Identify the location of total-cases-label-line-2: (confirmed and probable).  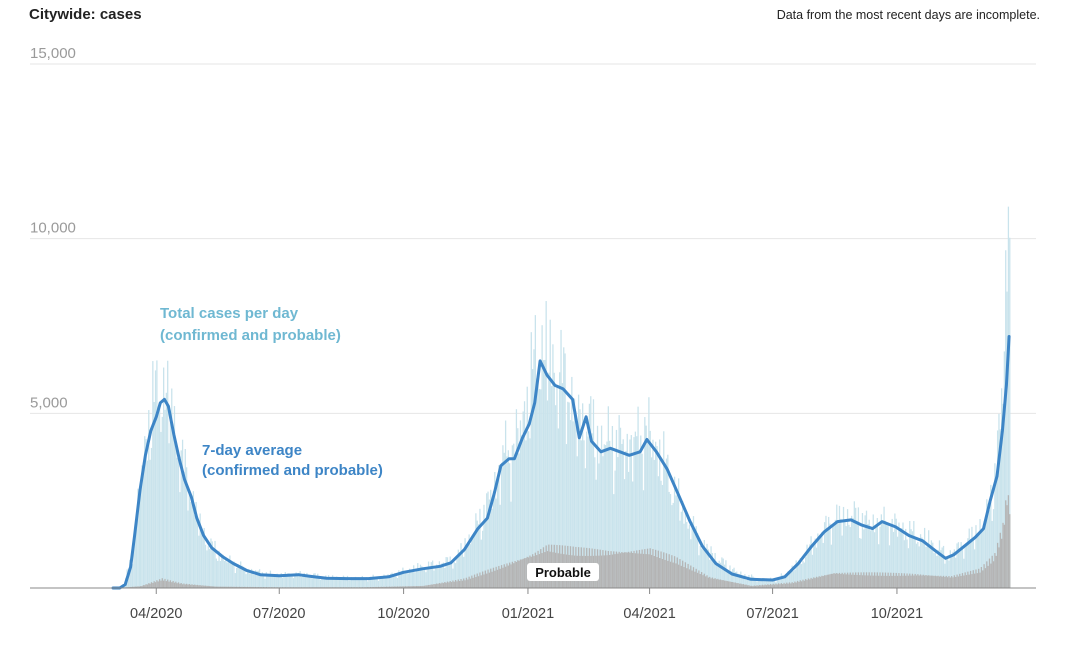
(250, 335).